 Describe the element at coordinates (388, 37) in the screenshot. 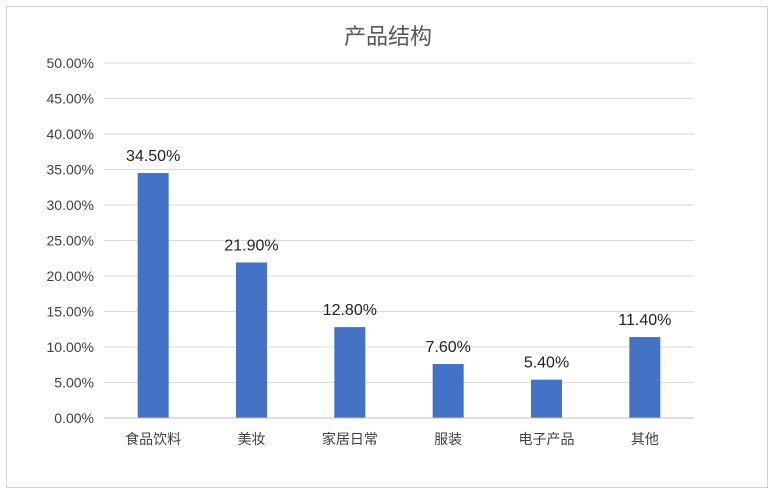

I see `chart-title: 产品结构` at that location.